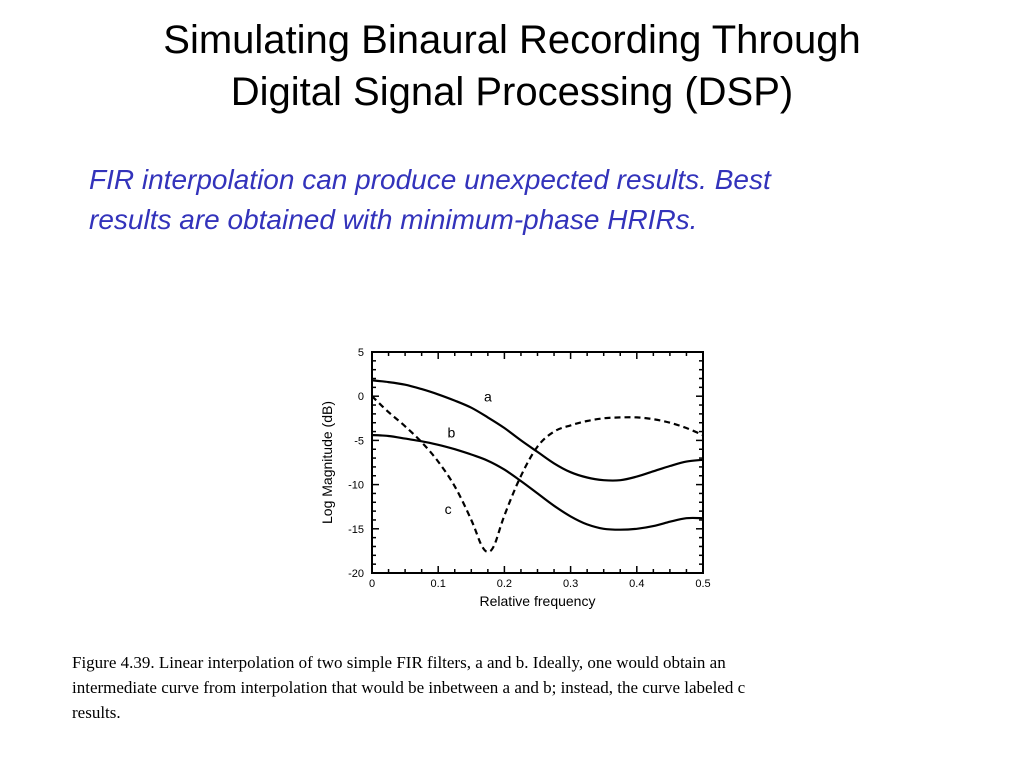 This screenshot has width=1024, height=768. What do you see at coordinates (361, 353) in the screenshot?
I see `y-tick-label: 5` at bounding box center [361, 353].